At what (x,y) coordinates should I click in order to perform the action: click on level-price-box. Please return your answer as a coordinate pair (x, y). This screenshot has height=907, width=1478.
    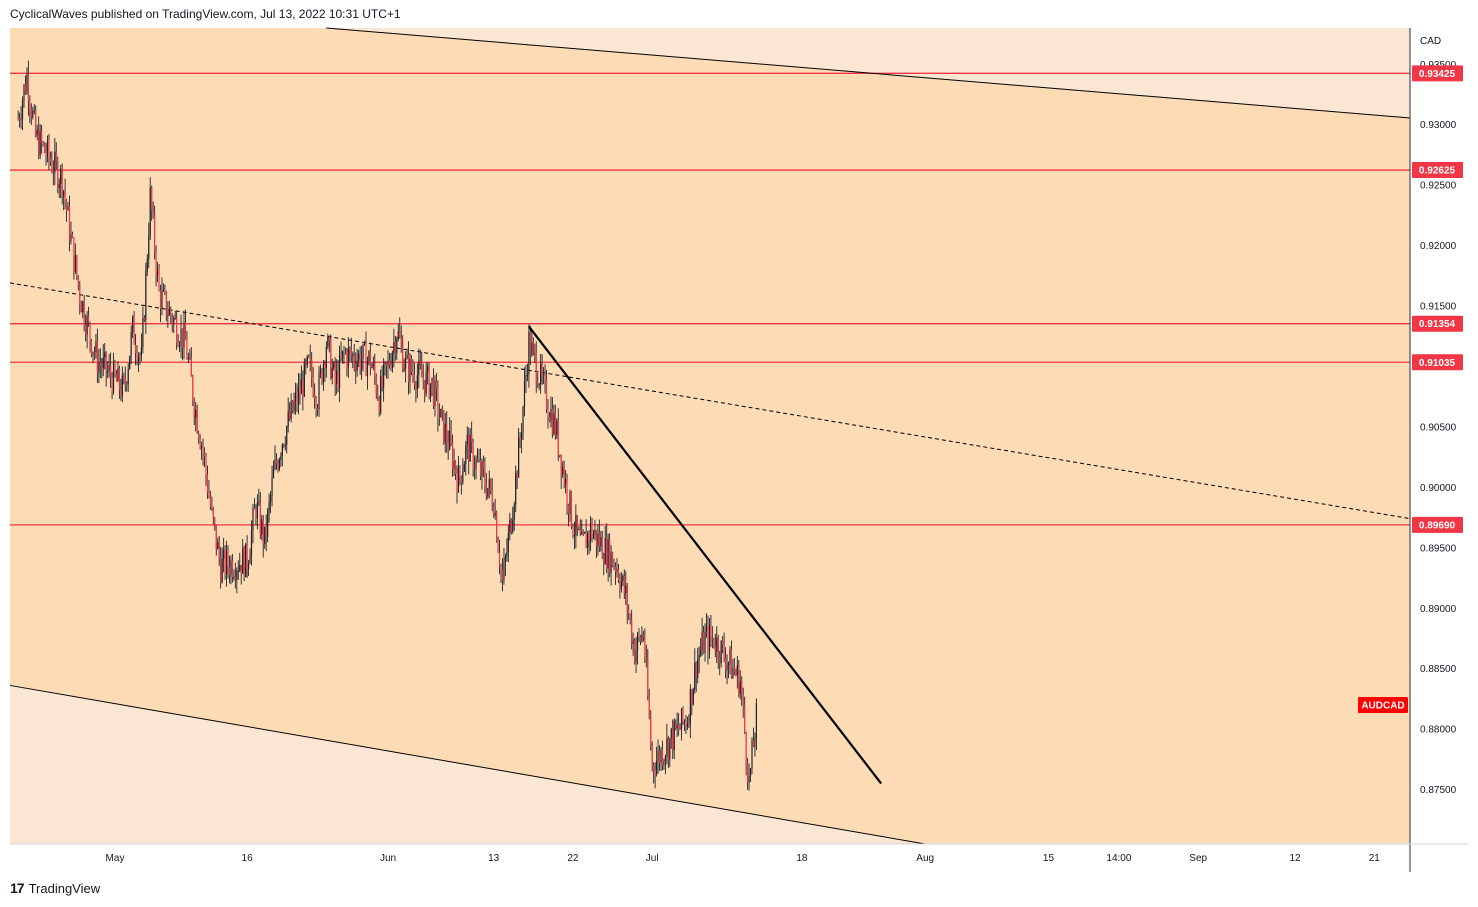
    Looking at the image, I should click on (1437, 362).